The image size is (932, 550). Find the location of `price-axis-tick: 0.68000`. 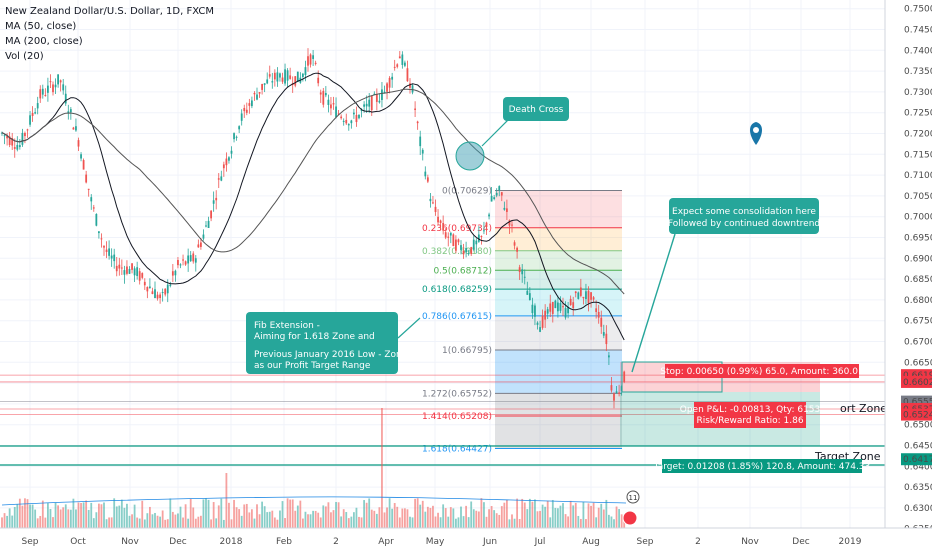

price-axis-tick: 0.68000 is located at coordinates (918, 301).